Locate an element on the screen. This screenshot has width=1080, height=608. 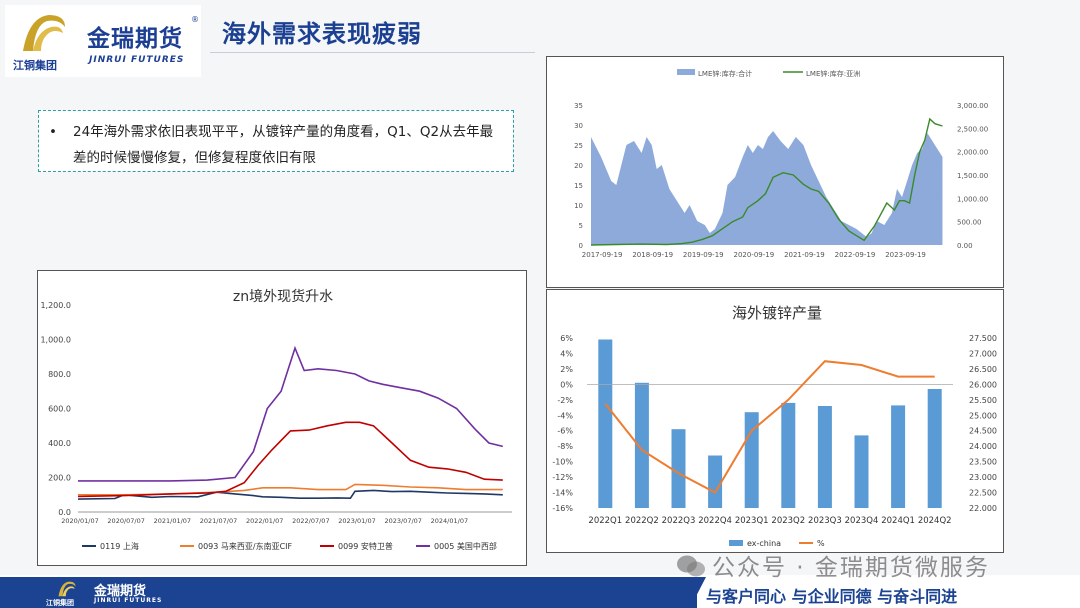
y-left-tick-label: -16% is located at coordinates (562, 508).